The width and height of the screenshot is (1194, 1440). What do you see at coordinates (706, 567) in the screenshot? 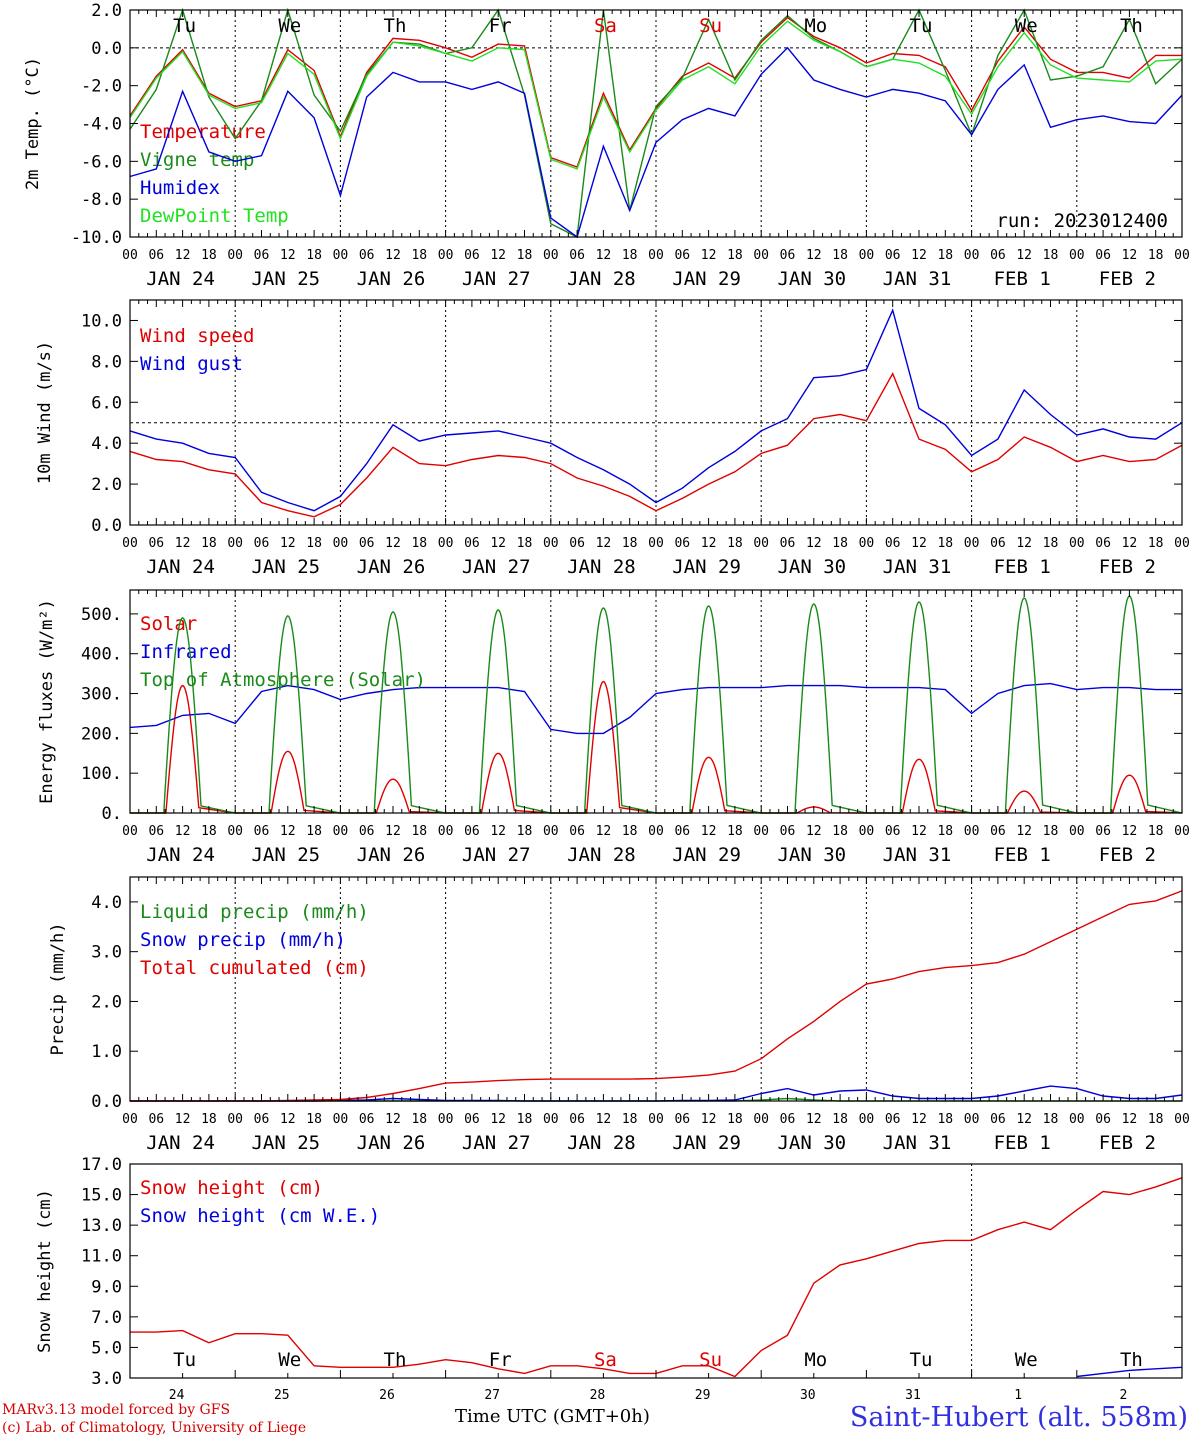
I see `x-day-label: JAN 29` at bounding box center [706, 567].